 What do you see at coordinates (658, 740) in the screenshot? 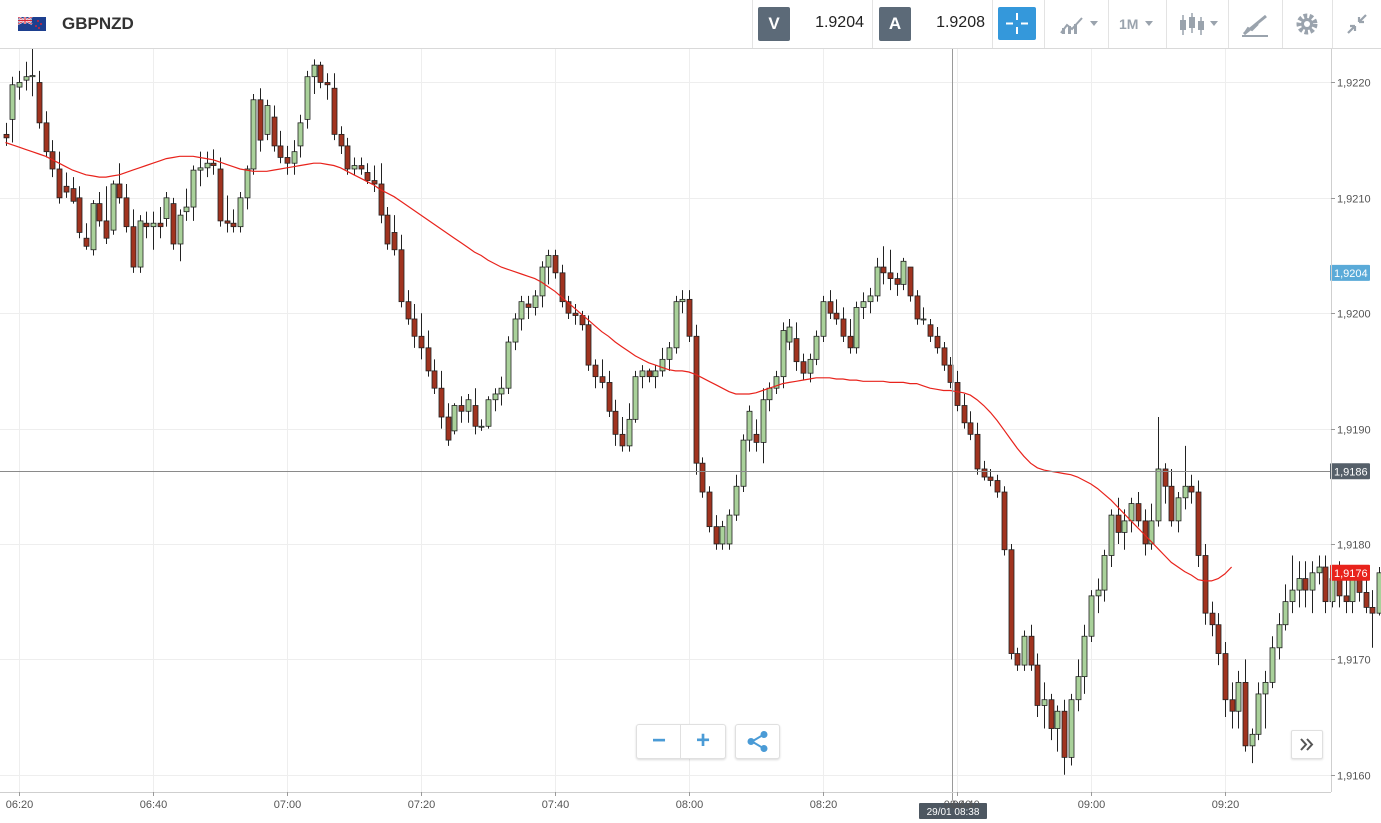
I see `zoom-out-button: −` at bounding box center [658, 740].